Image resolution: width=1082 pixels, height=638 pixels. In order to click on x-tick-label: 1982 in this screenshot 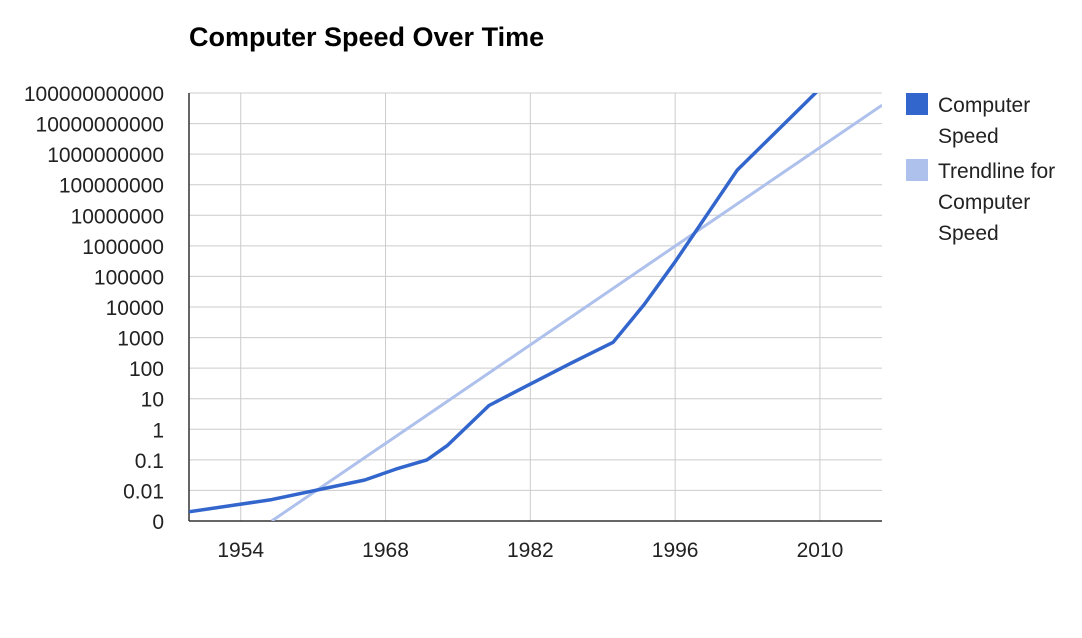, I will do `click(530, 550)`.